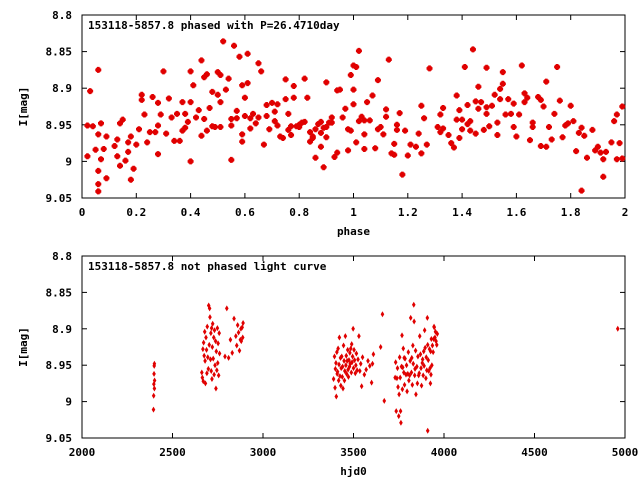 The width and height of the screenshot is (640, 480). I want to click on x-tick-label: 4500, so click(534, 452).